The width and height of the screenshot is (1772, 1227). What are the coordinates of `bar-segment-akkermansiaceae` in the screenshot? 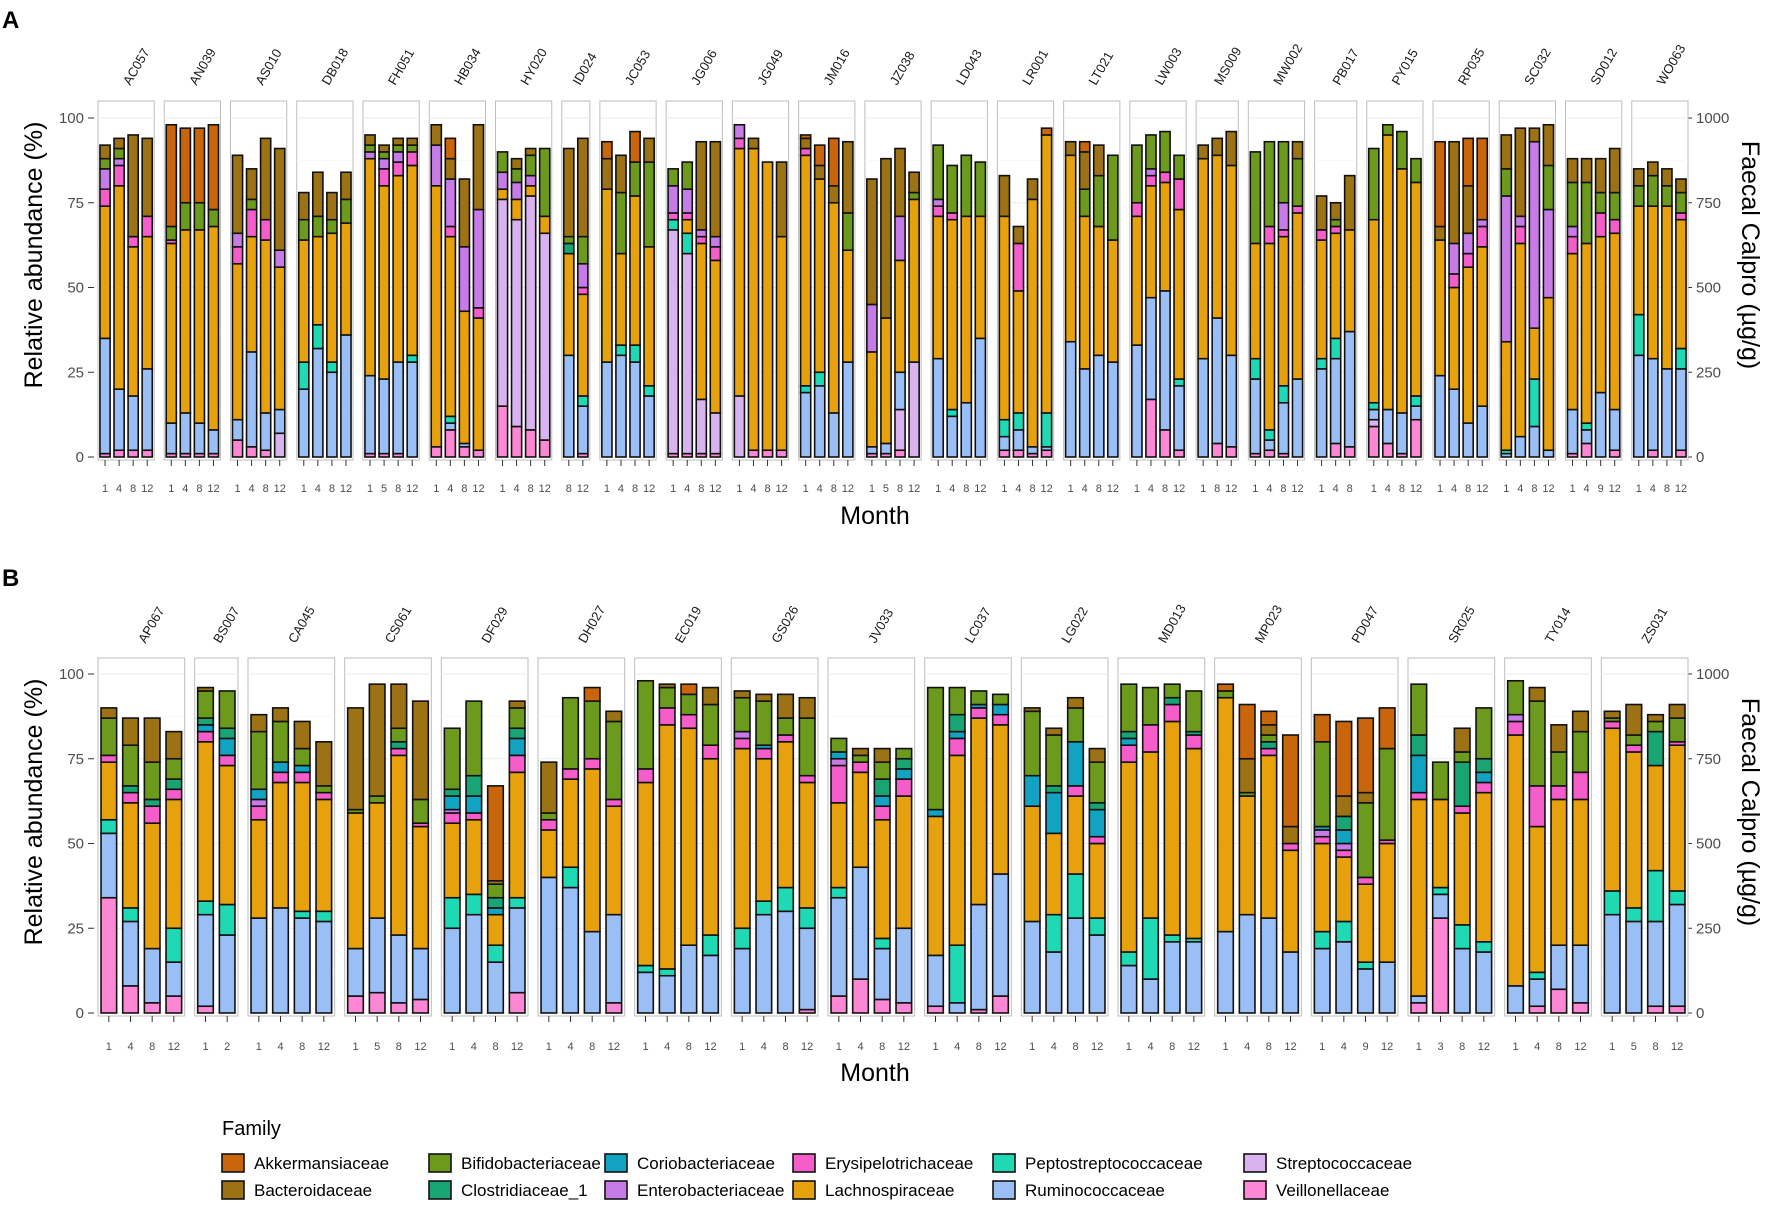 It's located at (1365, 755).